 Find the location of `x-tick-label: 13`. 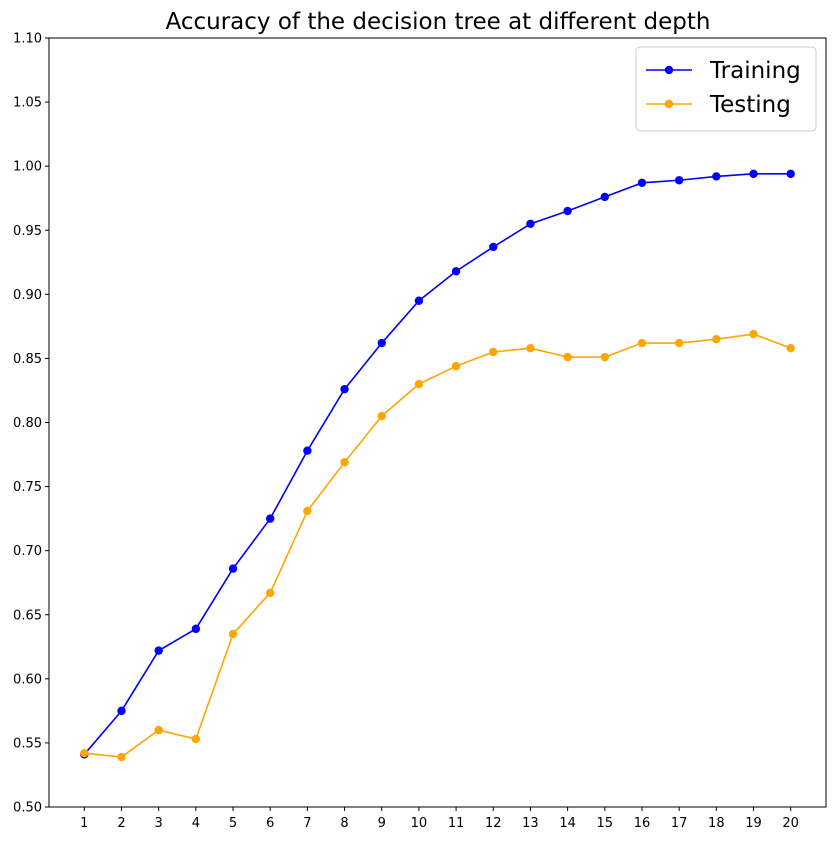

x-tick-label: 13 is located at coordinates (530, 823).